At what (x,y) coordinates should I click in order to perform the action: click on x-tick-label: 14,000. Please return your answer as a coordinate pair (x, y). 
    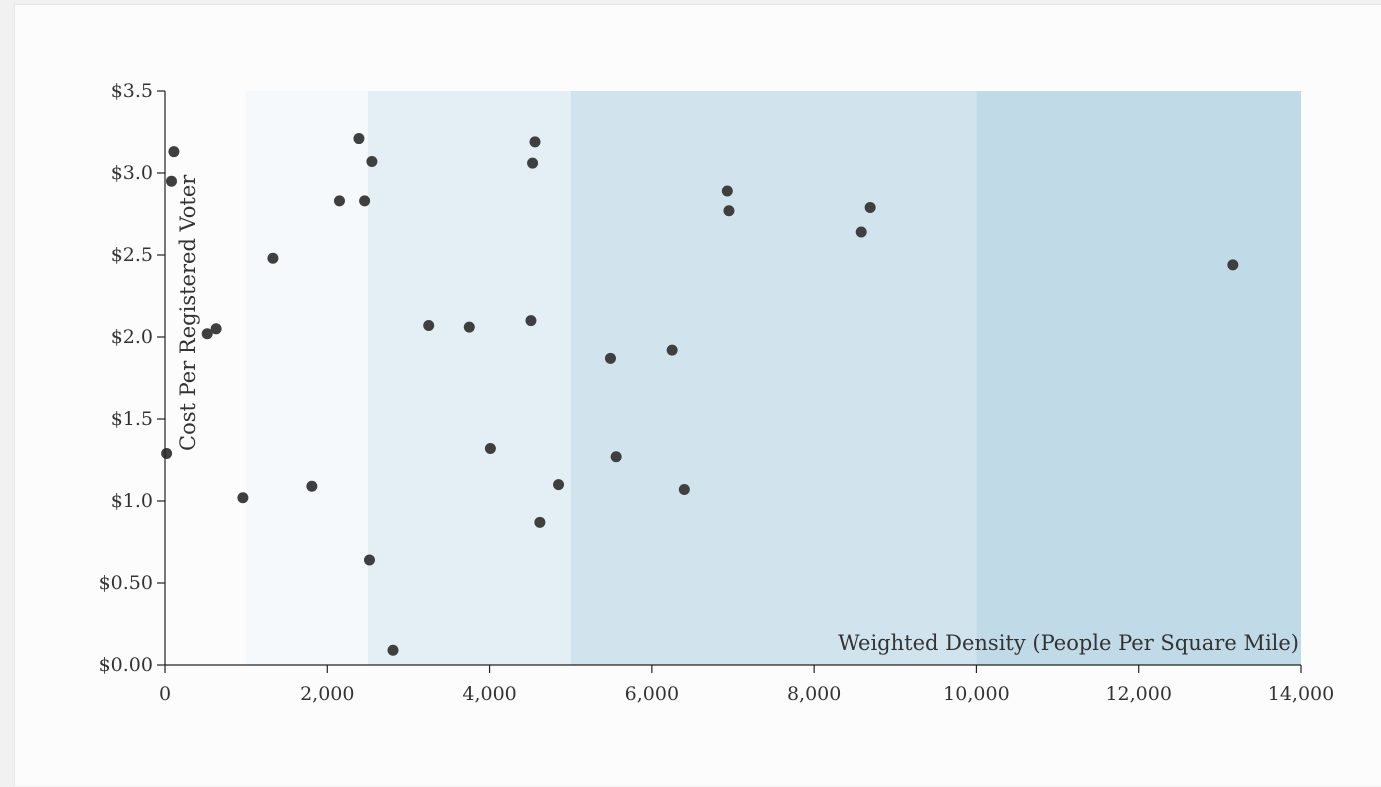
    Looking at the image, I should click on (1301, 694).